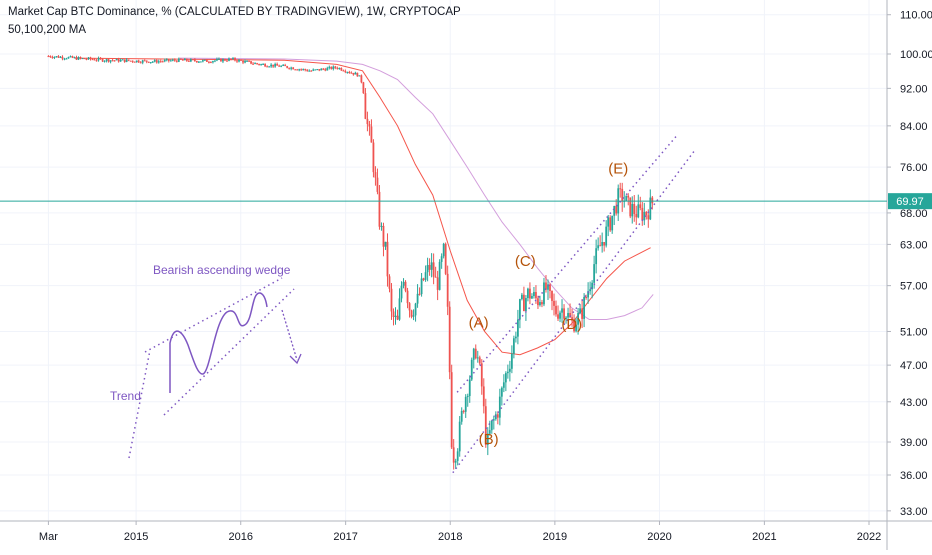 The height and width of the screenshot is (555, 932). What do you see at coordinates (618, 169) in the screenshot?
I see `wave-label: (E)` at bounding box center [618, 169].